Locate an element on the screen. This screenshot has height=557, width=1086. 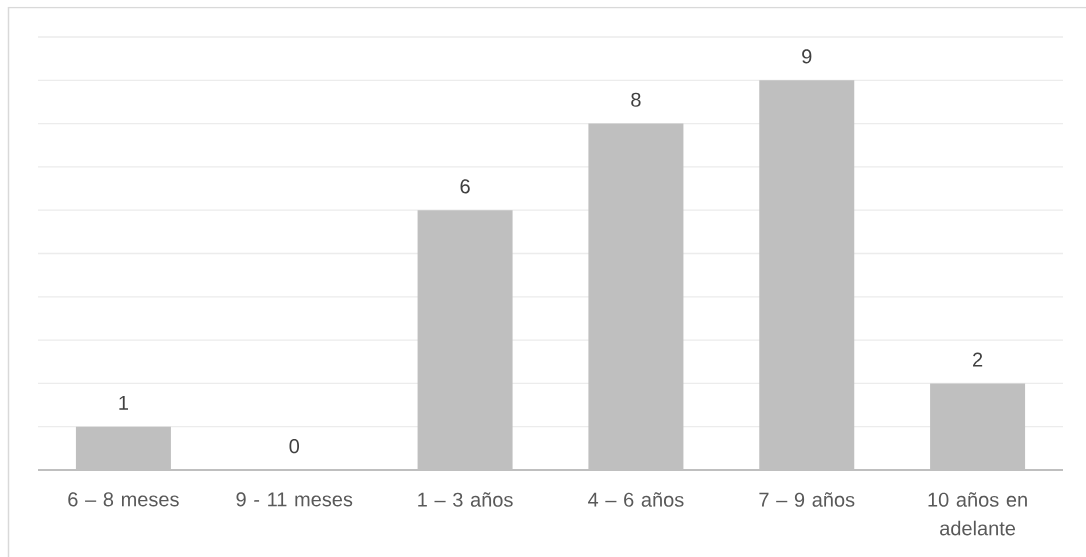
x-tick-label: 1 – 3 años is located at coordinates (465, 499).